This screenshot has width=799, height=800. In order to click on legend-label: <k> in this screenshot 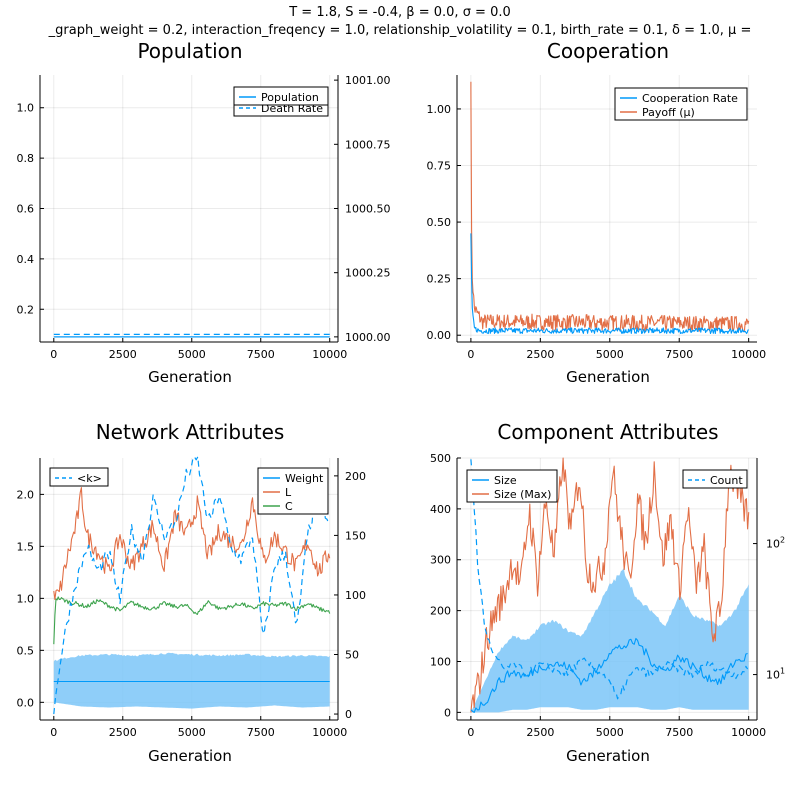, I will do `click(89, 478)`.